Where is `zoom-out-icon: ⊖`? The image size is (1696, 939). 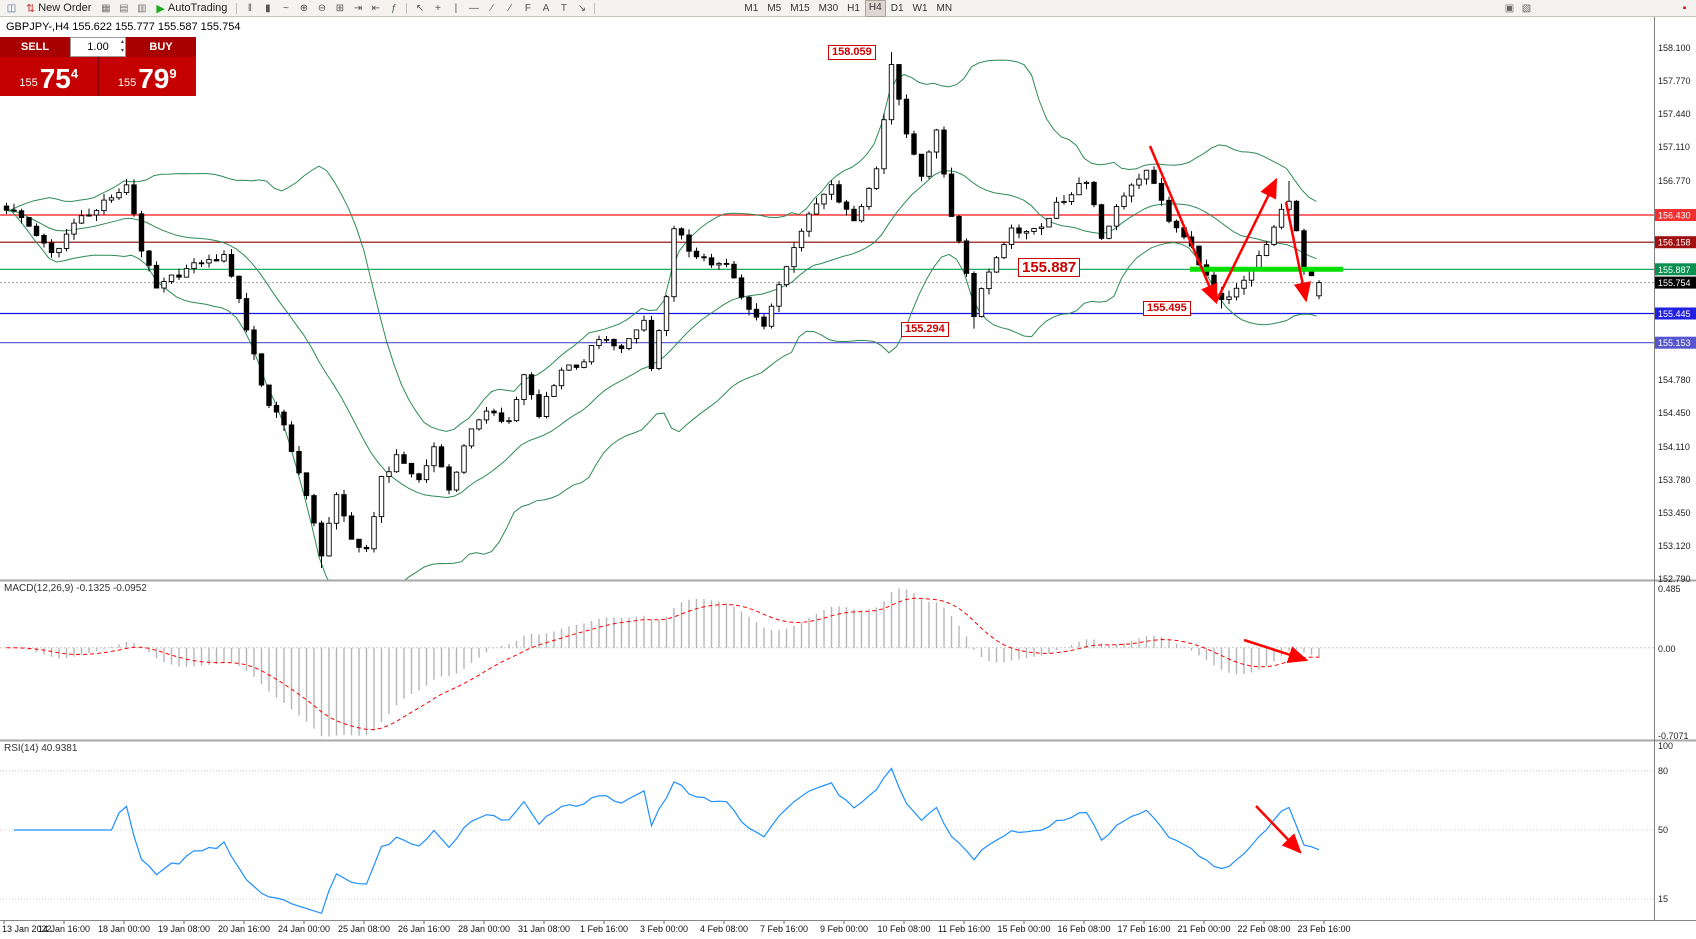 zoom-out-icon: ⊖ is located at coordinates (322, 8).